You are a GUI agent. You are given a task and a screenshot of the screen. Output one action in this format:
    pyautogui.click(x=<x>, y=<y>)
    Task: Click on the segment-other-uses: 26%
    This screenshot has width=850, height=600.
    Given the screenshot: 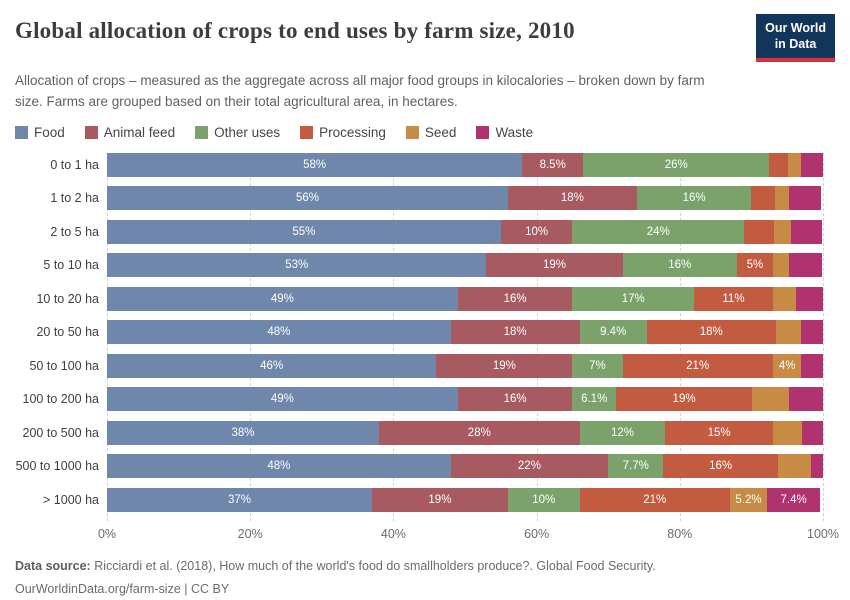 What is the action you would take?
    pyautogui.click(x=676, y=164)
    